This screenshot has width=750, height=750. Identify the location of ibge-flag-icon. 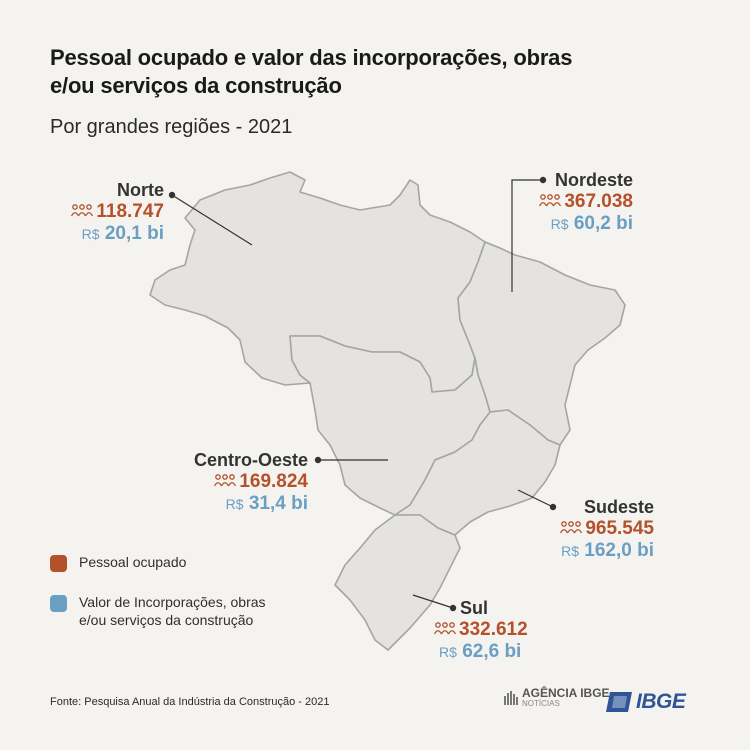
(619, 702).